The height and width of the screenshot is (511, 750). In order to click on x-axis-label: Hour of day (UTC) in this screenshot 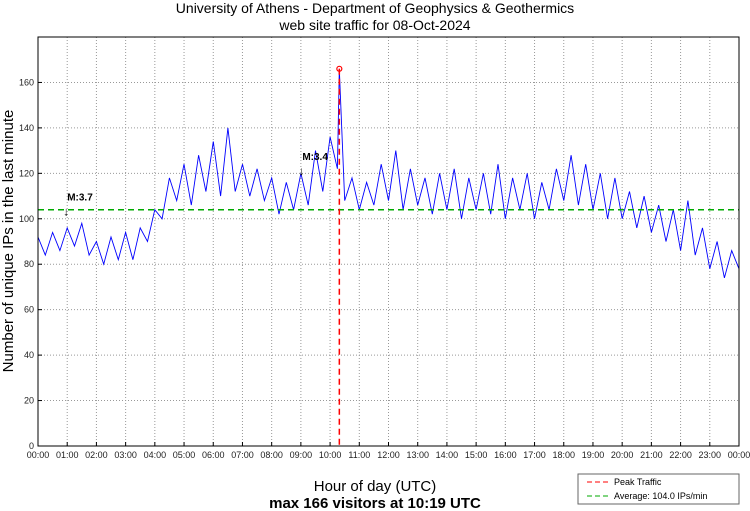, I will do `click(375, 486)`.